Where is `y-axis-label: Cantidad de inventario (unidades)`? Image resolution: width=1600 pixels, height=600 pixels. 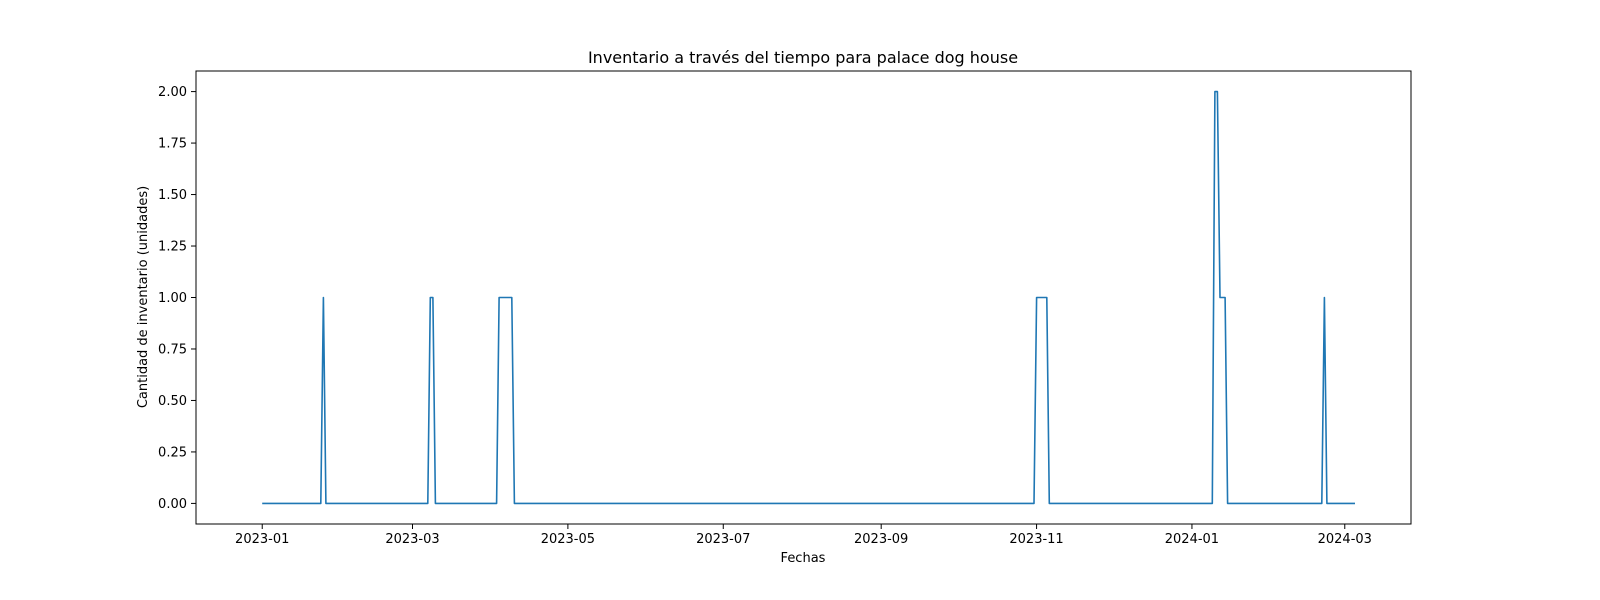
y-axis-label: Cantidad de inventario (unidades) is located at coordinates (143, 297).